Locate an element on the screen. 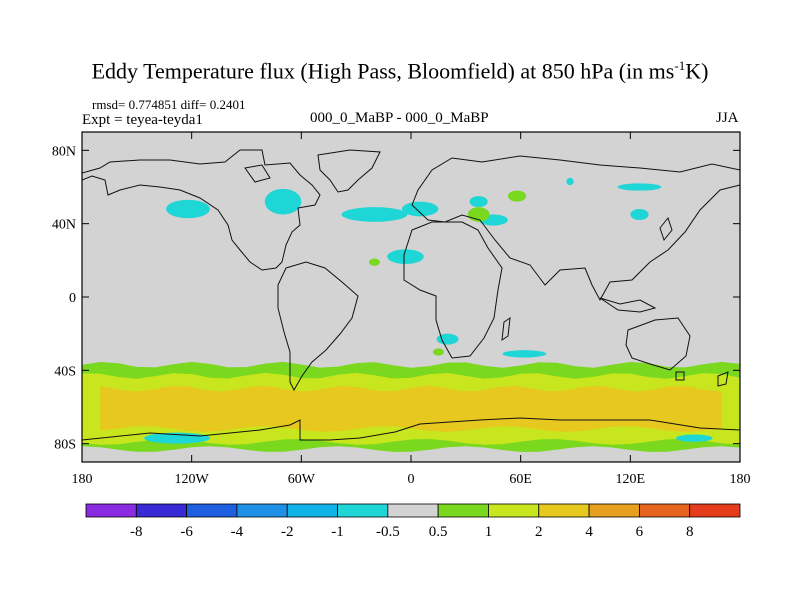 The height and width of the screenshot is (600, 800). y-tick-label: 80S is located at coordinates (65, 445).